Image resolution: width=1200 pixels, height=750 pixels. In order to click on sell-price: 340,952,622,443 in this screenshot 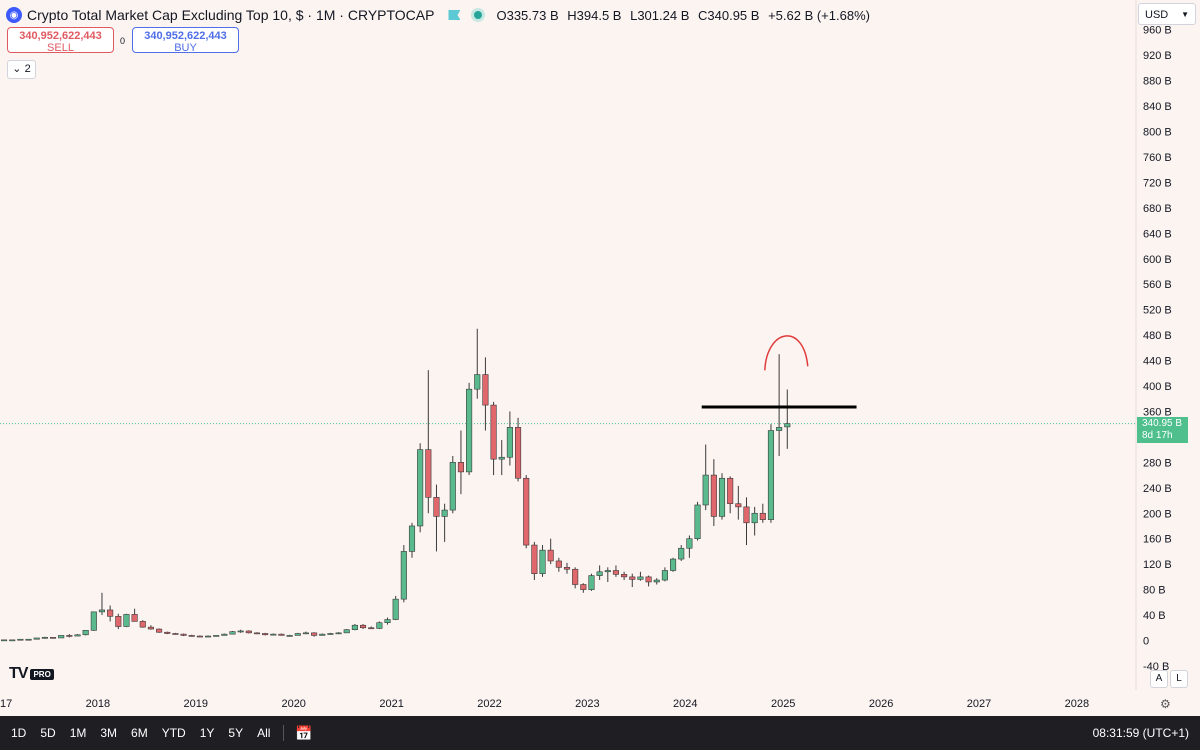, I will do `click(60, 36)`.